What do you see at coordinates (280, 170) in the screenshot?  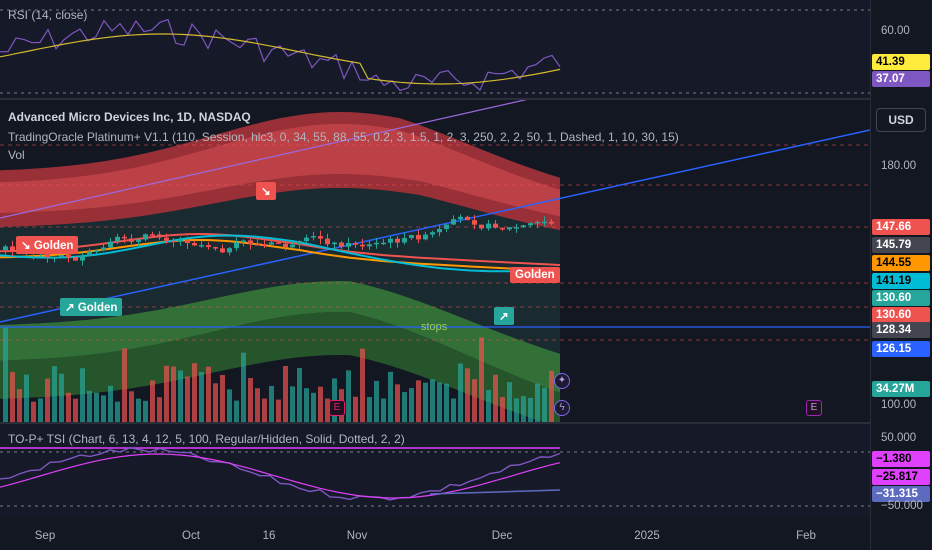 I see `resistance-cloud-inner` at bounding box center [280, 170].